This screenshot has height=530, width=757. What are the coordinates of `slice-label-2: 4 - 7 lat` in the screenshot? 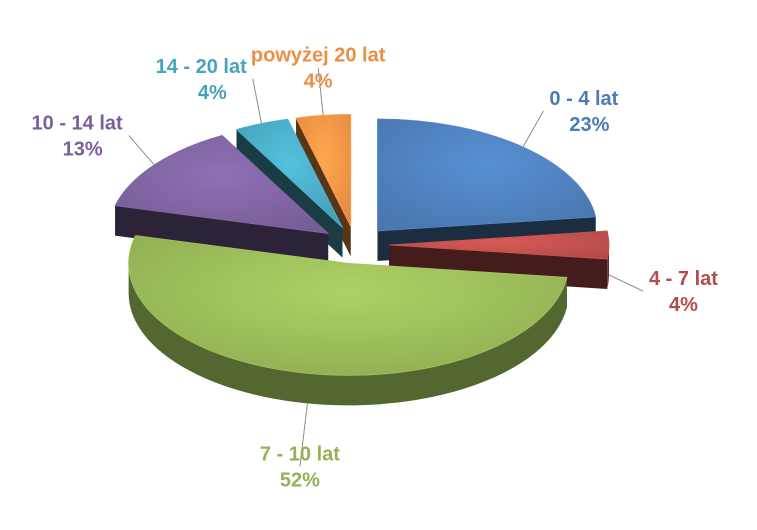 It's located at (683, 279).